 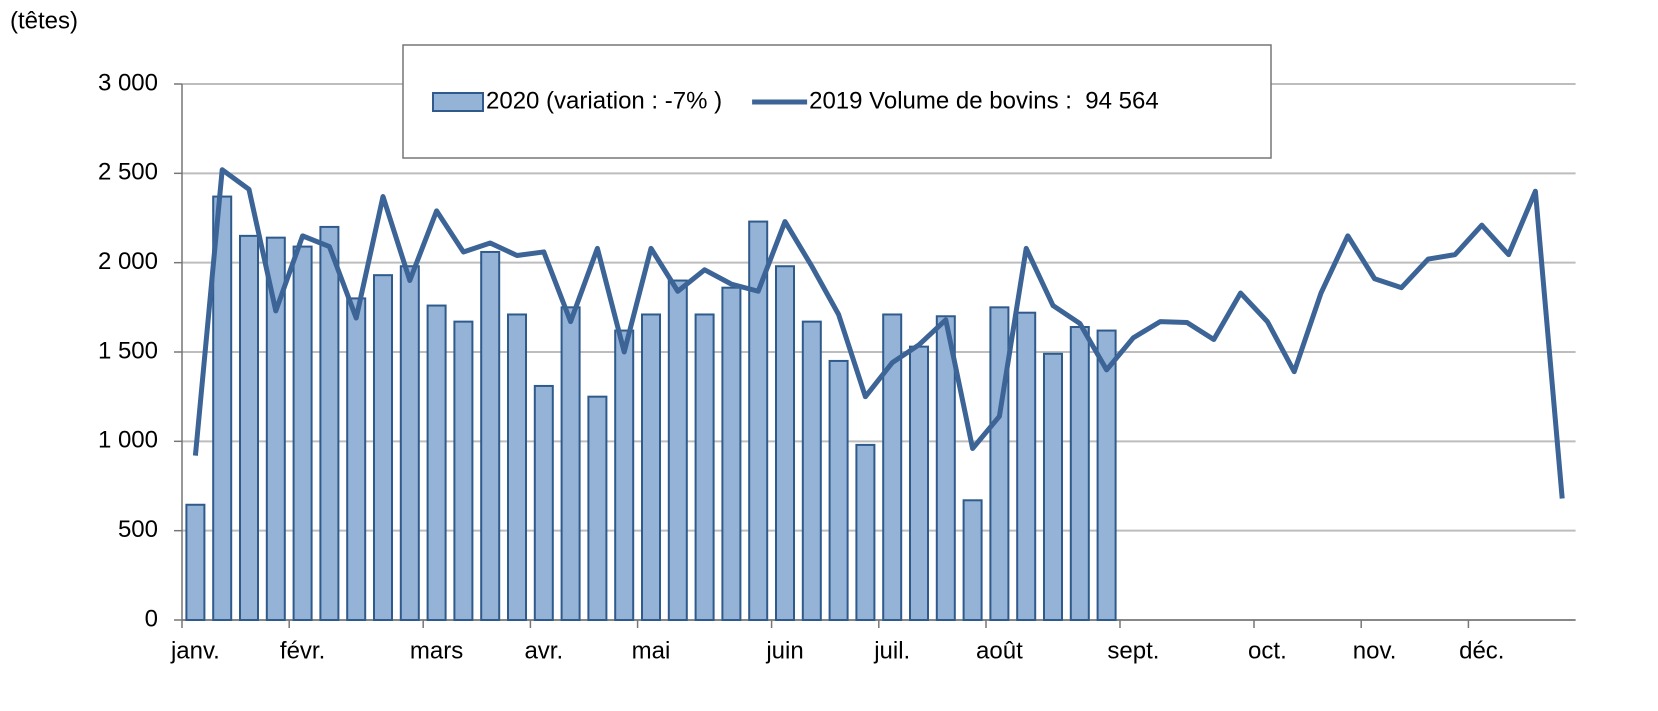 What do you see at coordinates (151, 618) in the screenshot?
I see `y-tick-label: 0` at bounding box center [151, 618].